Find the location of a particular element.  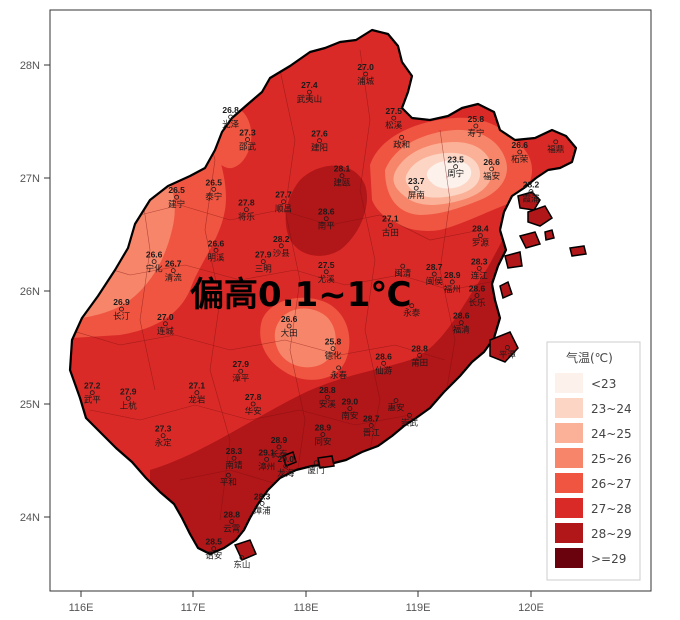

station-value: 28.9 is located at coordinates (323, 428).